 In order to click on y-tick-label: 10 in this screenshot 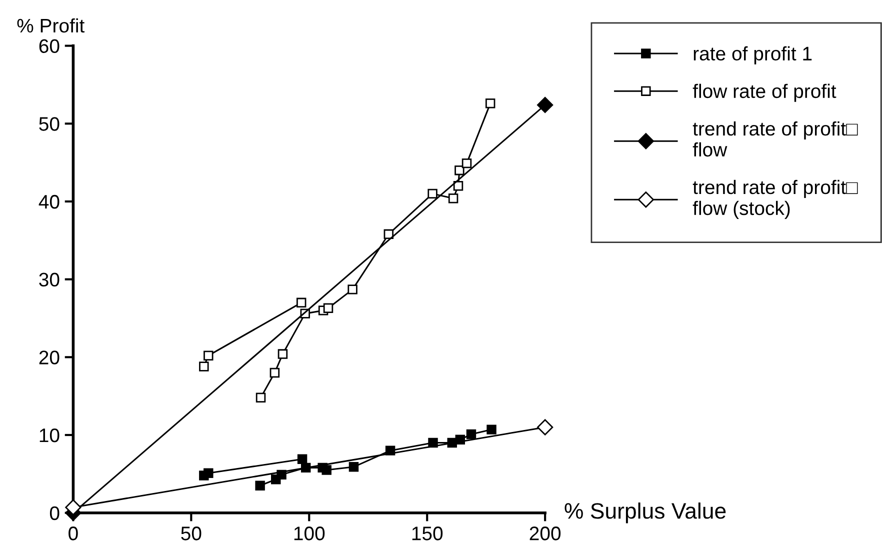, I will do `click(50, 435)`.